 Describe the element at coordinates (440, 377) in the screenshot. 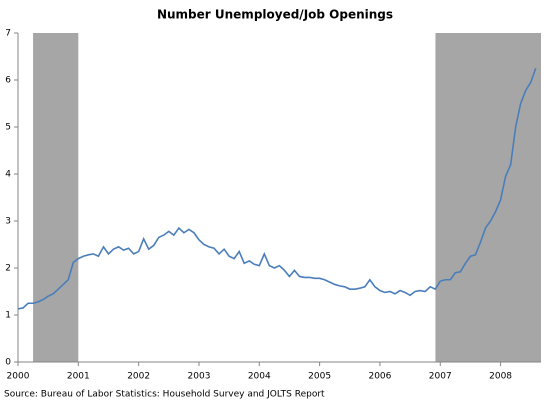

I see `x-tick-label: 2007` at that location.